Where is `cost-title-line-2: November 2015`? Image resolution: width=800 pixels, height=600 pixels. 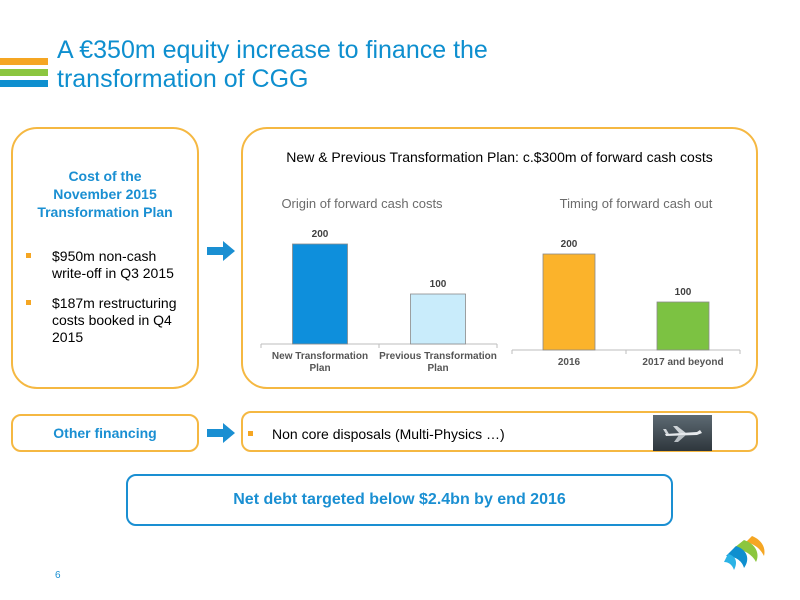
cost-title-line-2: November 2015 is located at coordinates (105, 194).